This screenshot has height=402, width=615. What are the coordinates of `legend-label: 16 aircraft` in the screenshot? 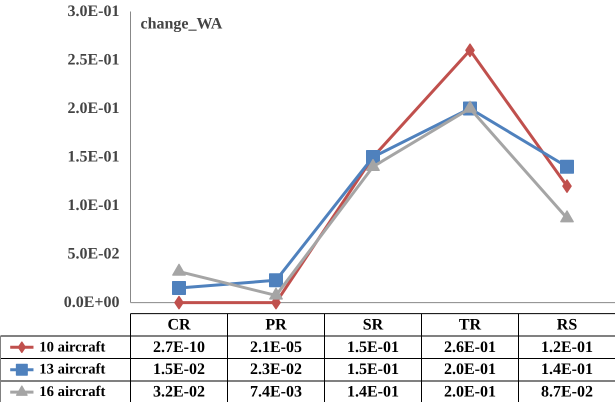 It's located at (72, 392).